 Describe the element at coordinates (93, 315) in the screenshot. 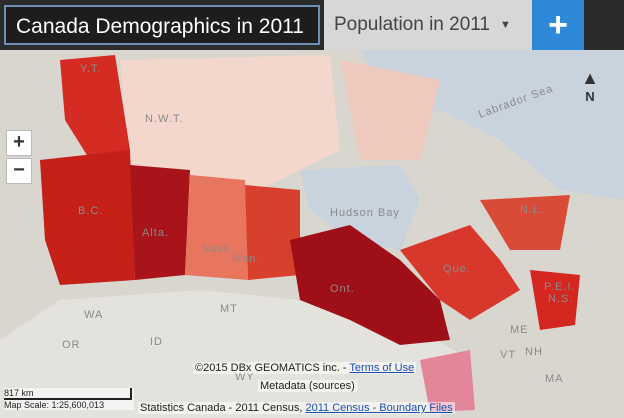

I see `map-label: WA` at that location.